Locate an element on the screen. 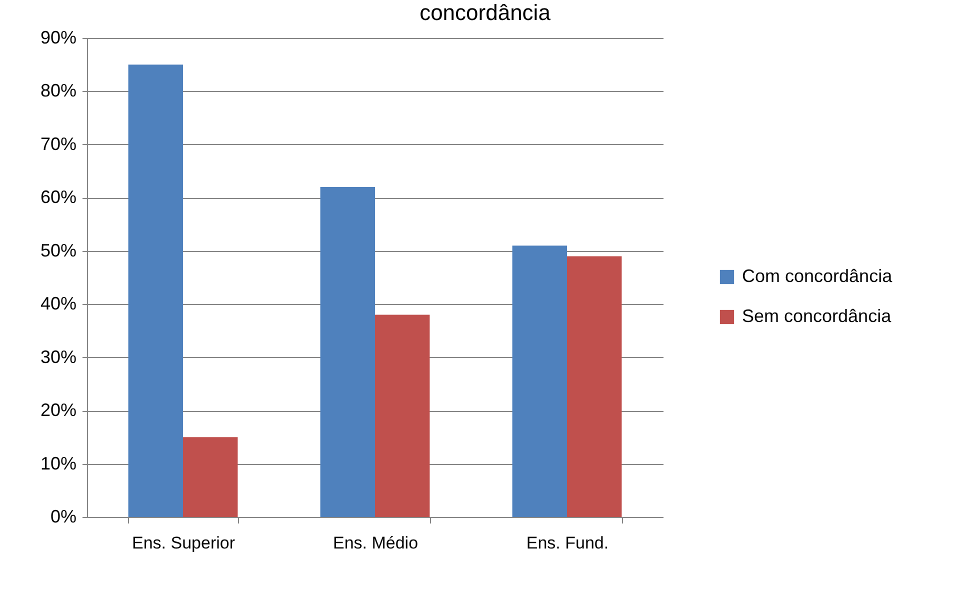 The width and height of the screenshot is (955, 590). x-tick-label: Ens. Médio is located at coordinates (375, 543).